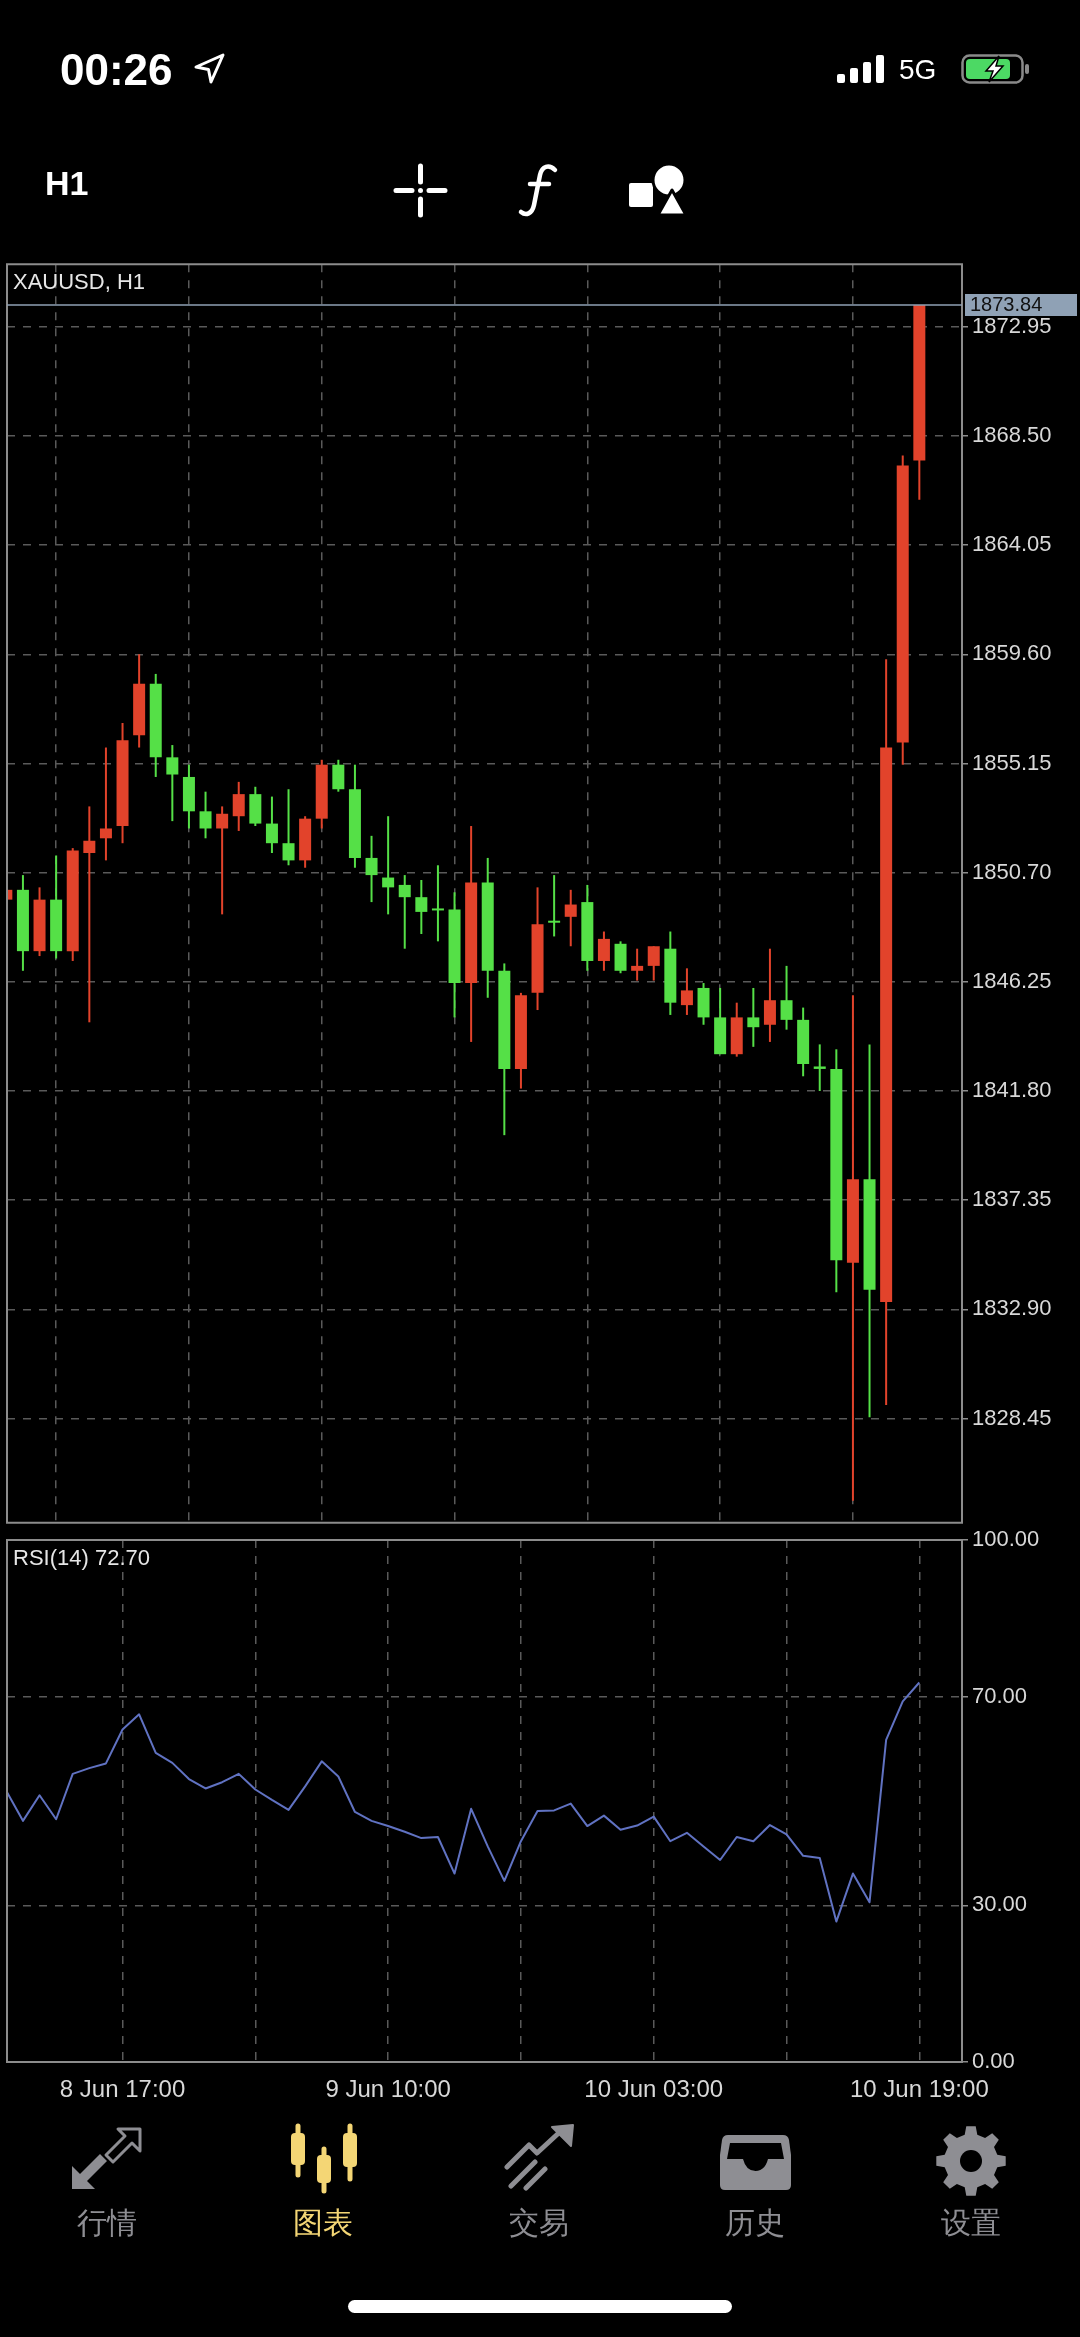 This screenshot has height=2337, width=1080. What do you see at coordinates (1012, 980) in the screenshot?
I see `y-tick-label: 1846.25` at bounding box center [1012, 980].